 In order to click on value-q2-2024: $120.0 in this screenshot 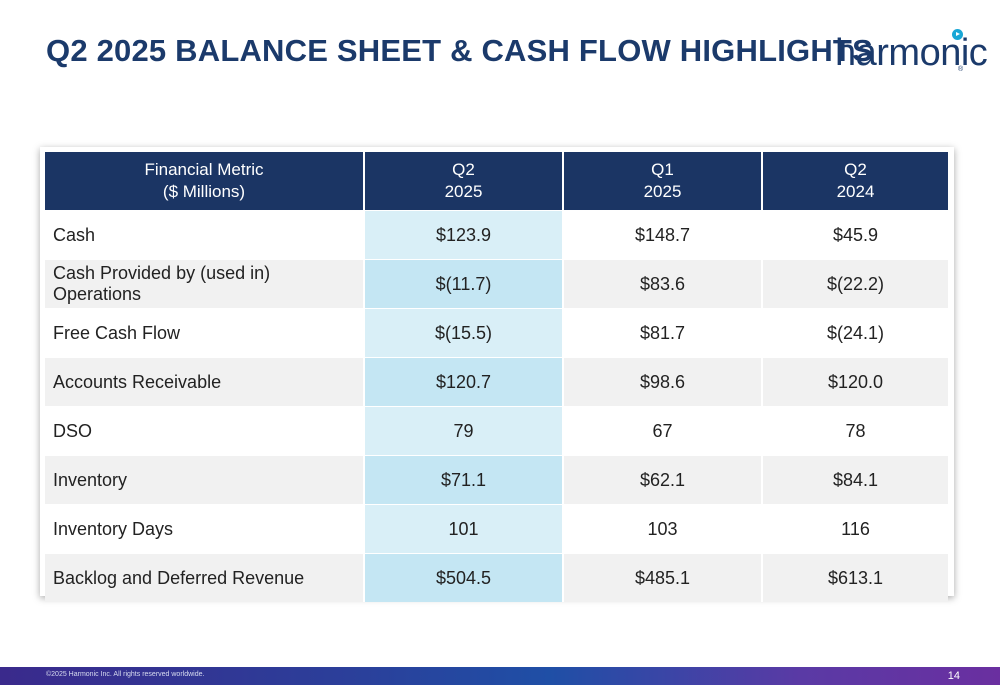, I will do `click(855, 382)`.